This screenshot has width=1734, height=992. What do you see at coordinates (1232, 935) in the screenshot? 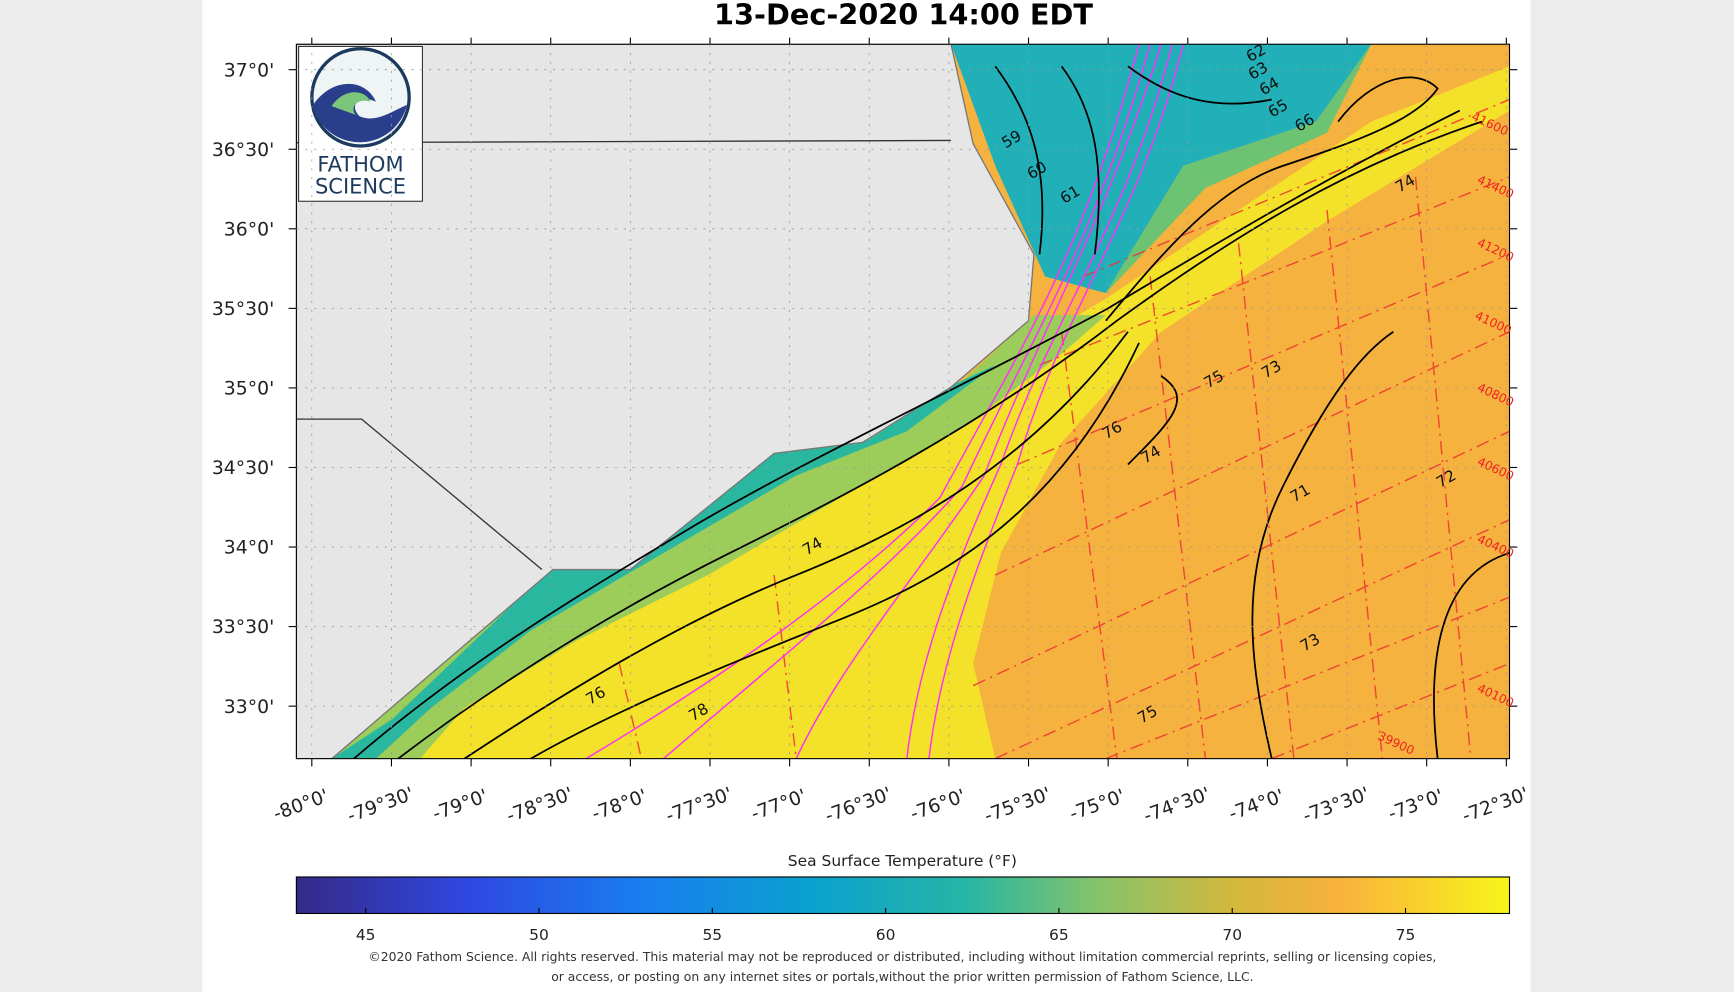
I see `colorbar-tick-label: 70` at bounding box center [1232, 935].